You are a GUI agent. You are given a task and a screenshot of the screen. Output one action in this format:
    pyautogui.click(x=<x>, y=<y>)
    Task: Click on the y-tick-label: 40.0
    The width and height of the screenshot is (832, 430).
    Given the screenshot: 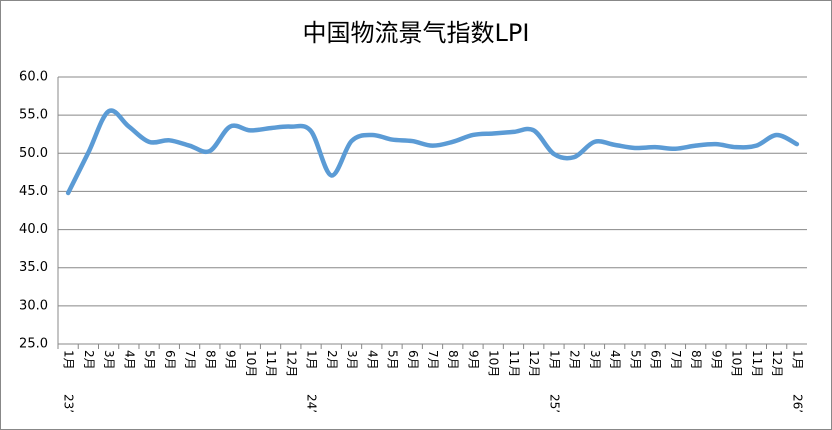 What is the action you would take?
    pyautogui.click(x=33, y=229)
    